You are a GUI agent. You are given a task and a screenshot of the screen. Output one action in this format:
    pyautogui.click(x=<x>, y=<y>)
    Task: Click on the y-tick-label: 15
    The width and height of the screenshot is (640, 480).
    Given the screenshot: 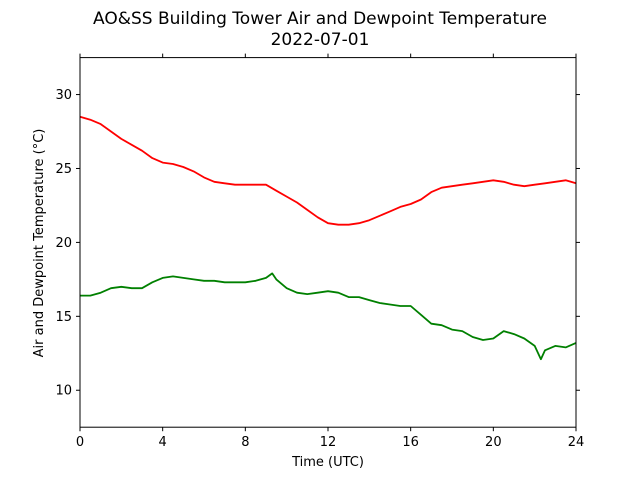 What is the action you would take?
    pyautogui.click(x=63, y=317)
    